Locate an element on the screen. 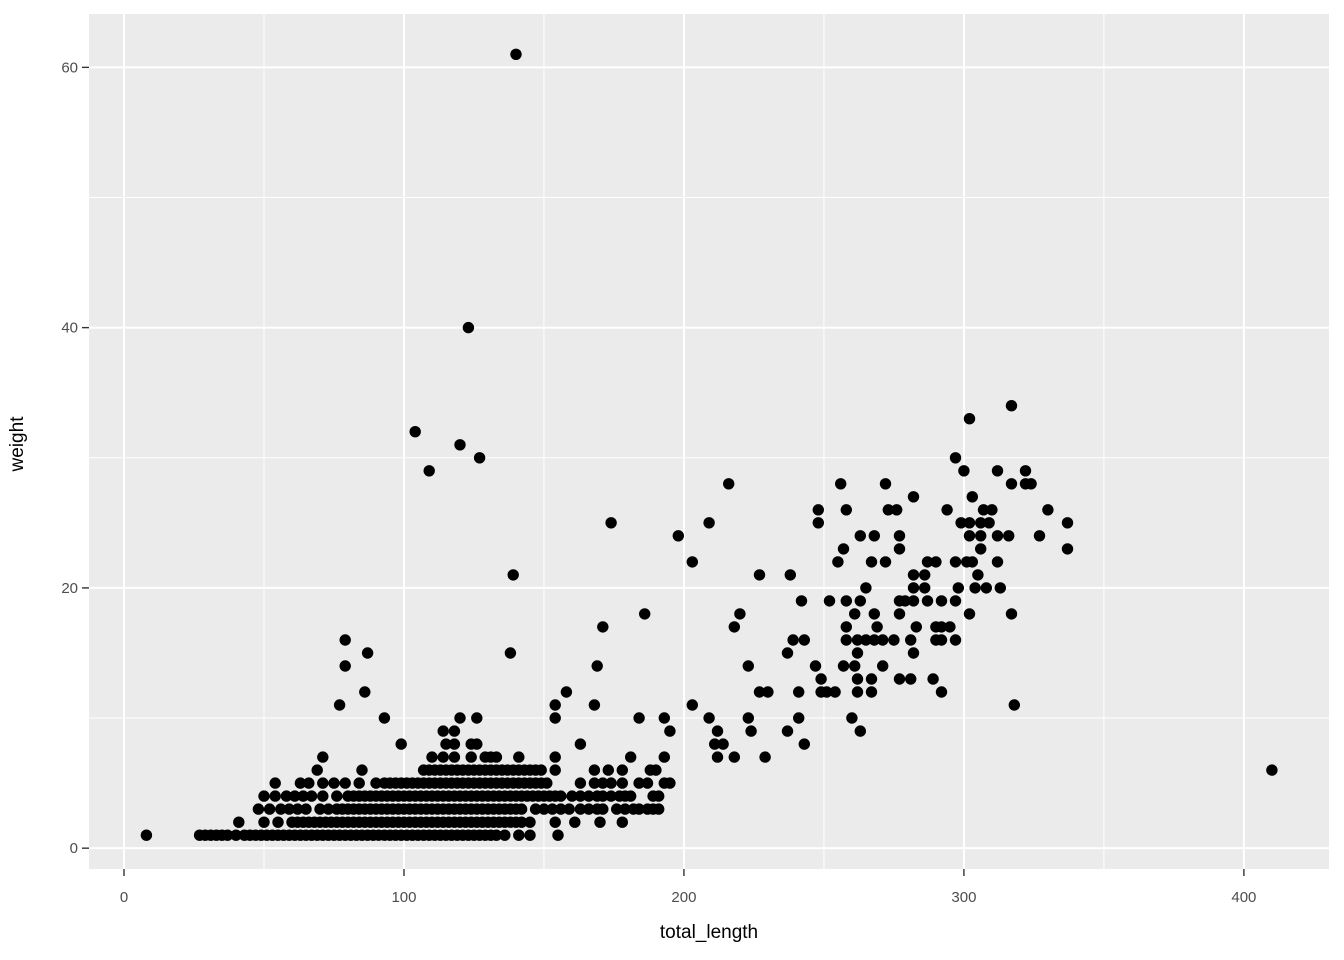 This screenshot has width=1344, height=960. x-tick-label: 400 is located at coordinates (1243, 897).